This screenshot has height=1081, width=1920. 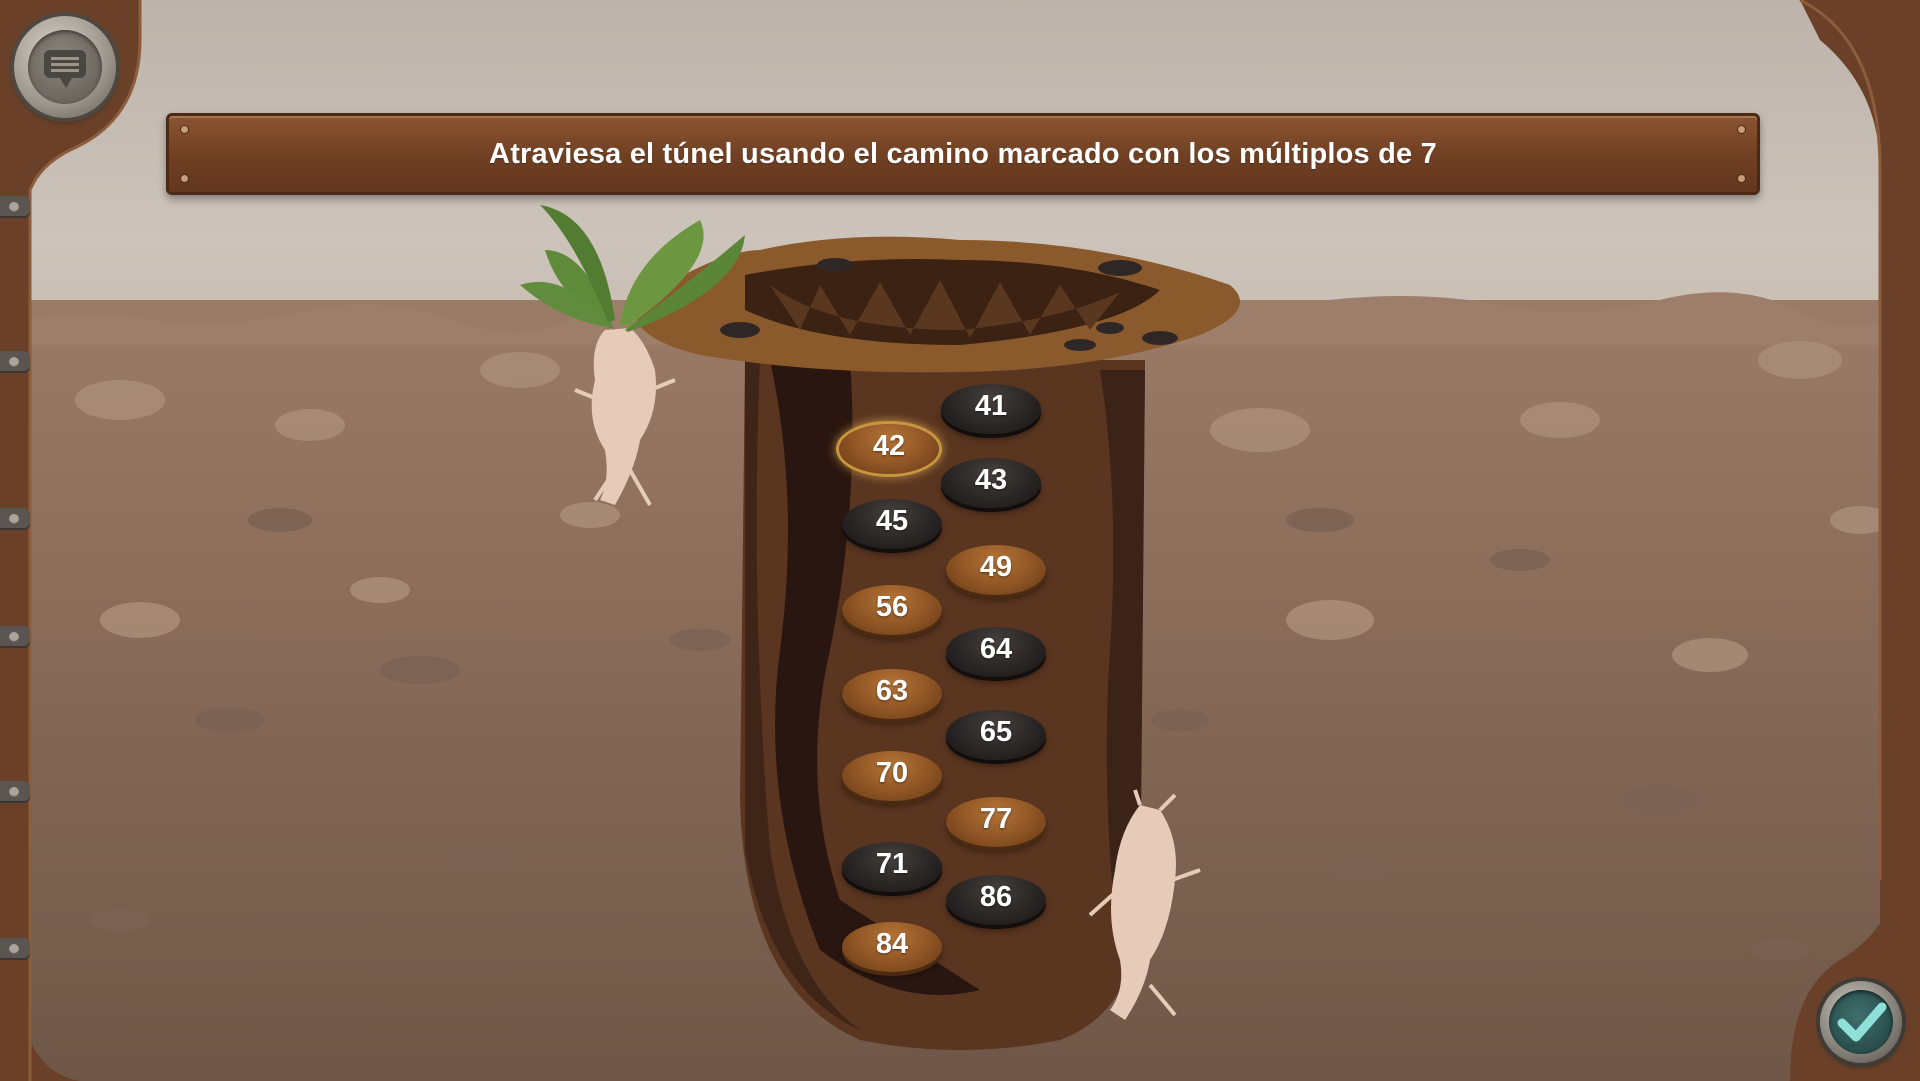 I want to click on number-stone: 43, so click(x=991, y=483).